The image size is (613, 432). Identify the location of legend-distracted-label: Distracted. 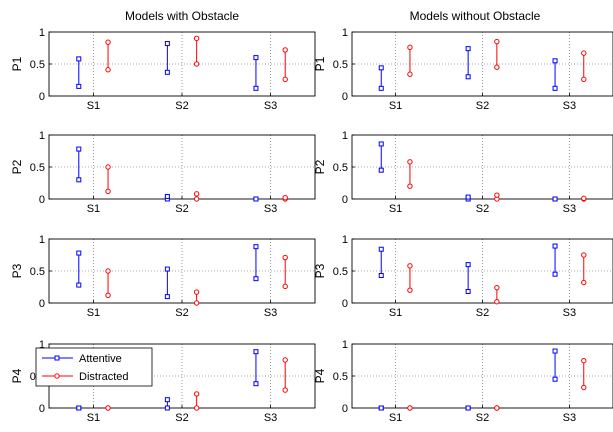
(104, 377).